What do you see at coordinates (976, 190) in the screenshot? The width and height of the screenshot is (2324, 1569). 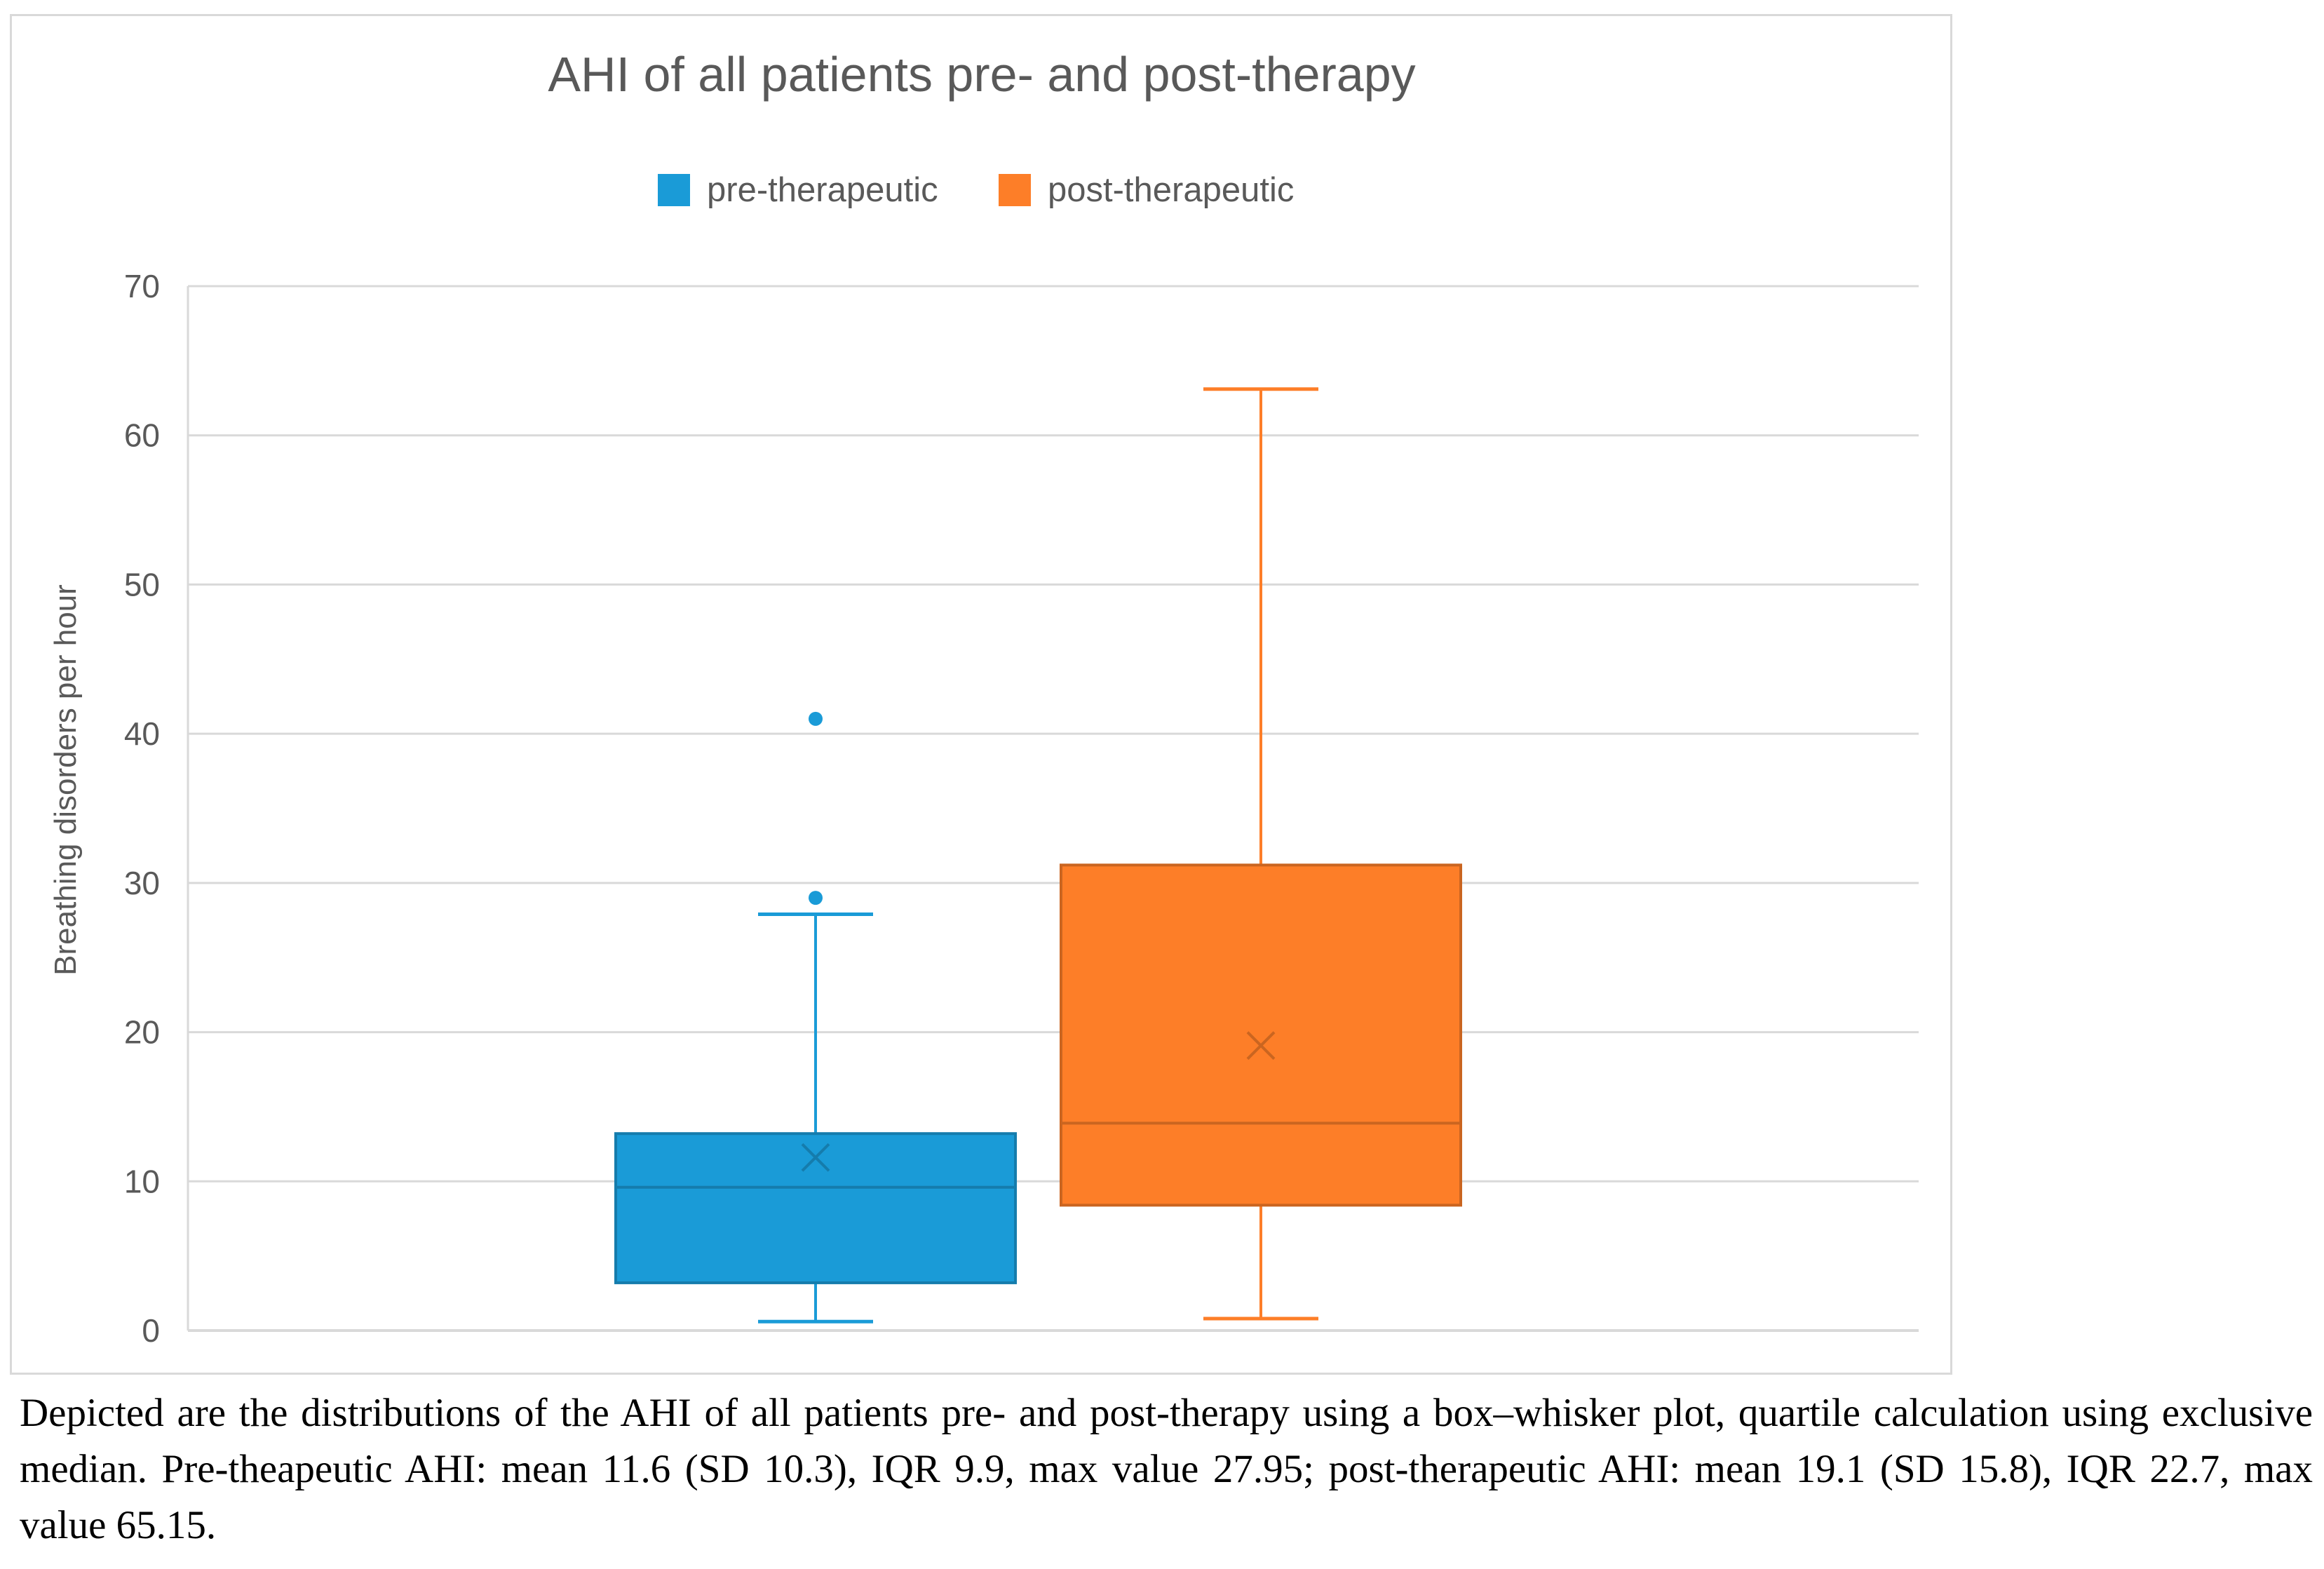 I see `chart-legend: pre-therapeutic post-therapeutic` at bounding box center [976, 190].